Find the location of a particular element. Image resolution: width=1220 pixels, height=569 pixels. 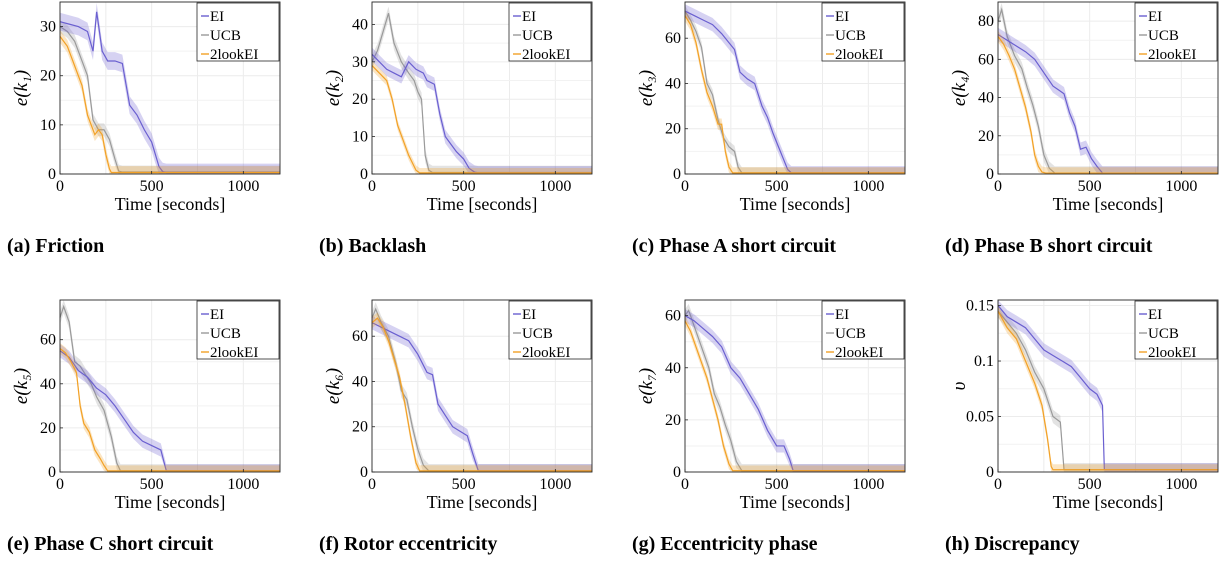

y-tick-label: 0.15 is located at coordinates (980, 306).